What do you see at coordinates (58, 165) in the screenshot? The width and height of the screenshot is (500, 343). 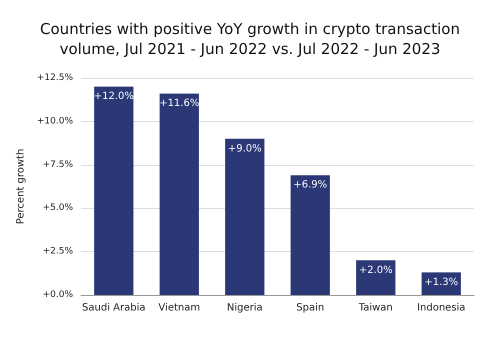 I see `y-tick-label: +7.5%` at bounding box center [58, 165].